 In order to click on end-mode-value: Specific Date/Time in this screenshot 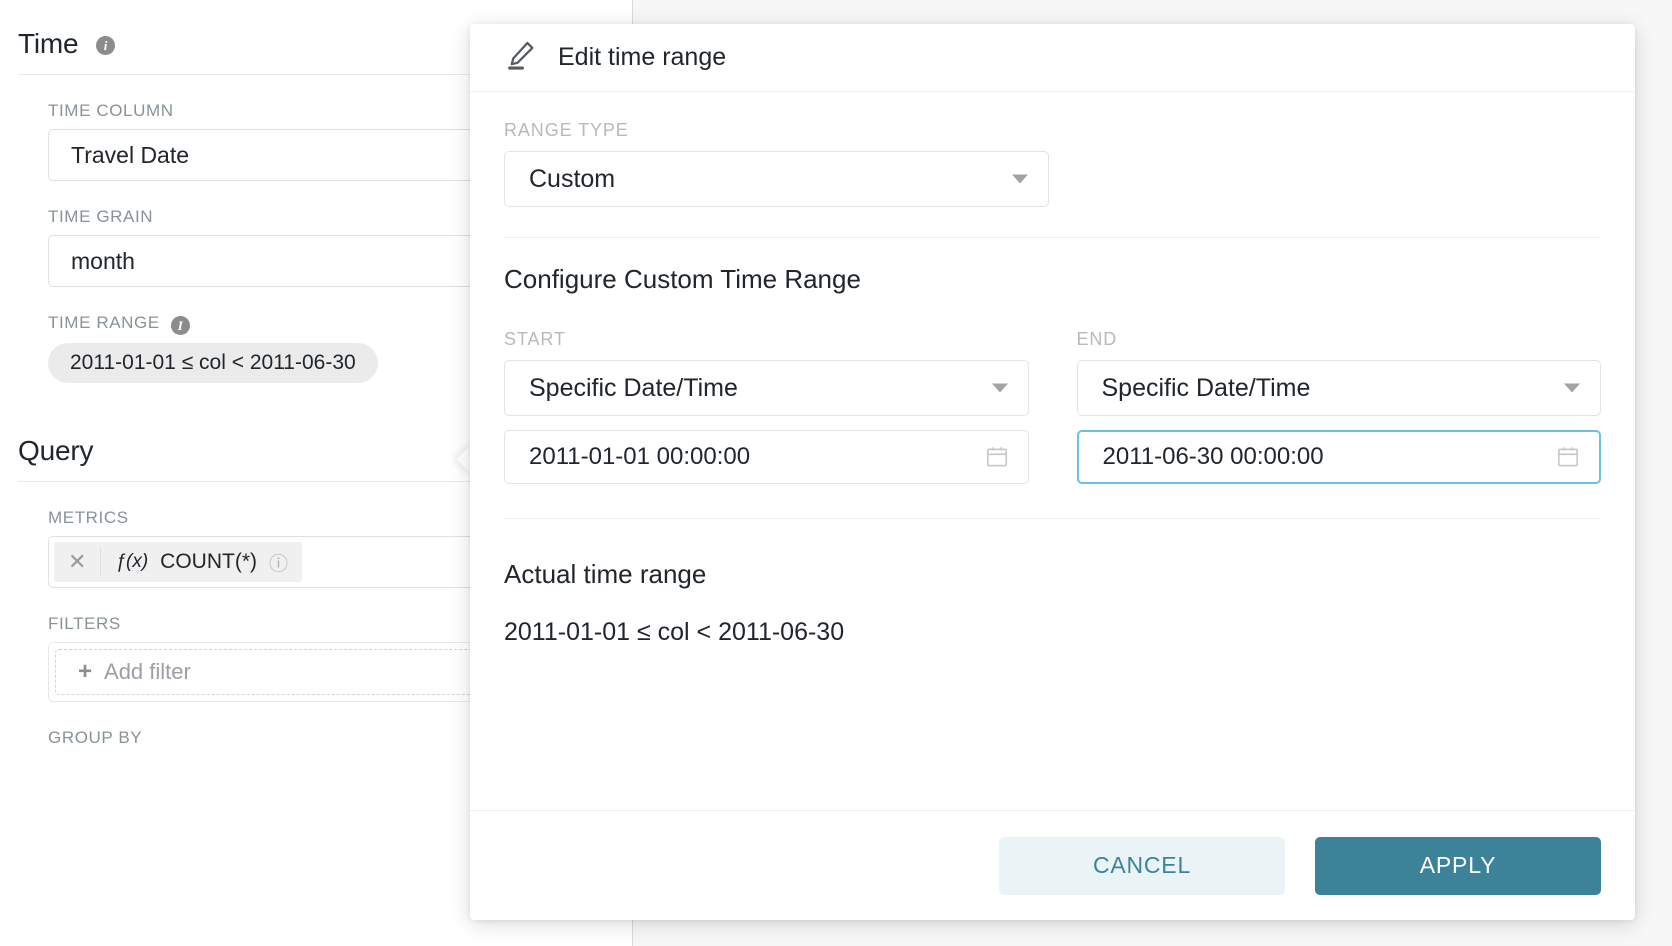, I will do `click(1206, 387)`.